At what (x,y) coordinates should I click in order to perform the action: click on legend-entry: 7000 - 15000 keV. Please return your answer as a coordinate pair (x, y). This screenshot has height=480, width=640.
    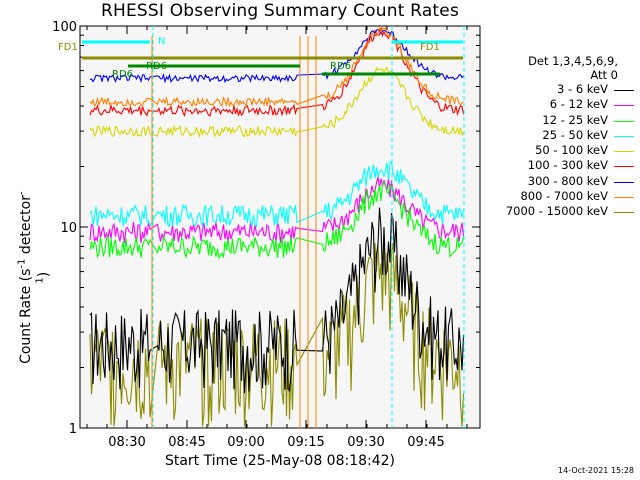
    Looking at the image, I should click on (560, 211).